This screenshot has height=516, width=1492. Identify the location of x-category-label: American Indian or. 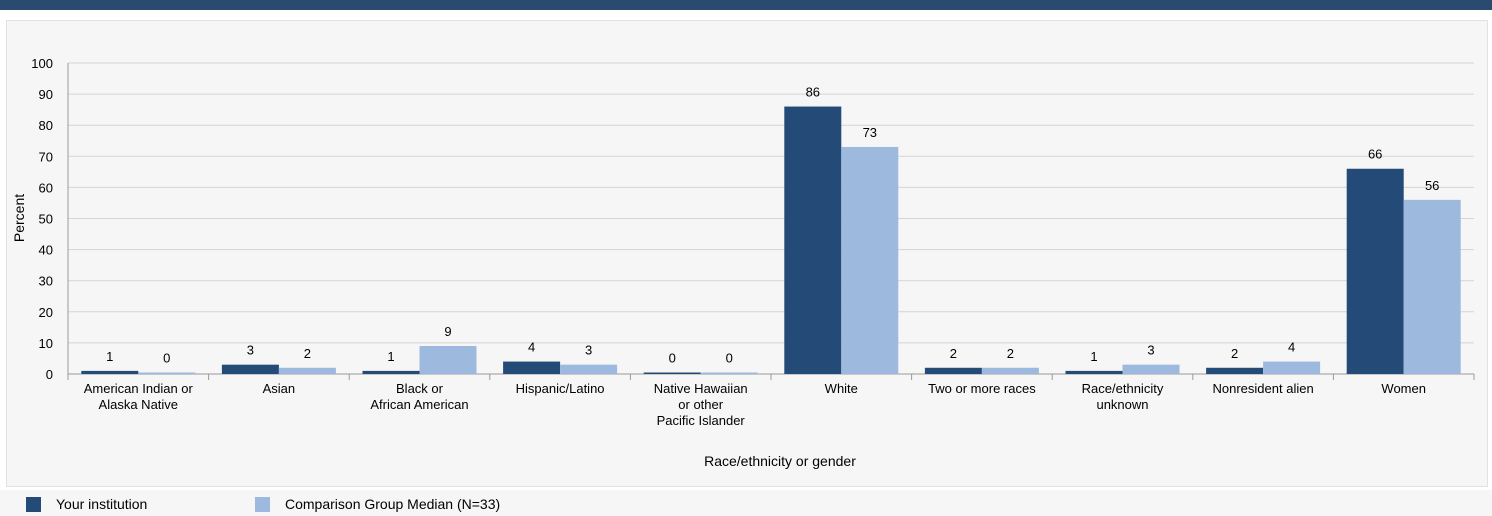
(139, 388).